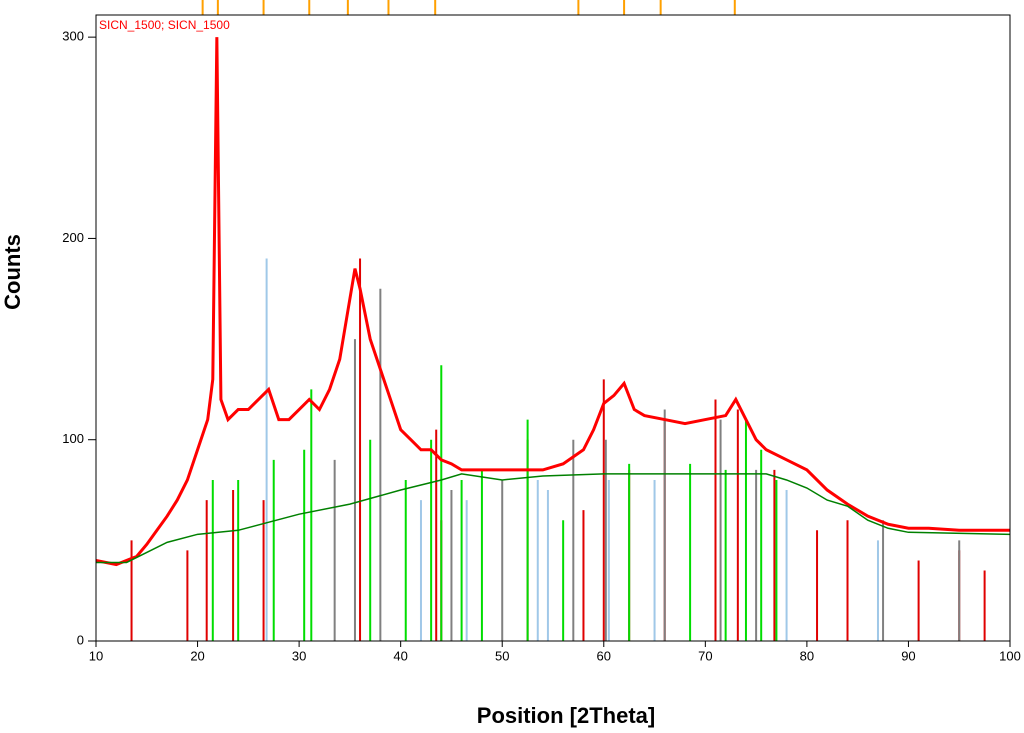  Describe the element at coordinates (299, 655) in the screenshot. I see `x-tick-label: 30` at that location.